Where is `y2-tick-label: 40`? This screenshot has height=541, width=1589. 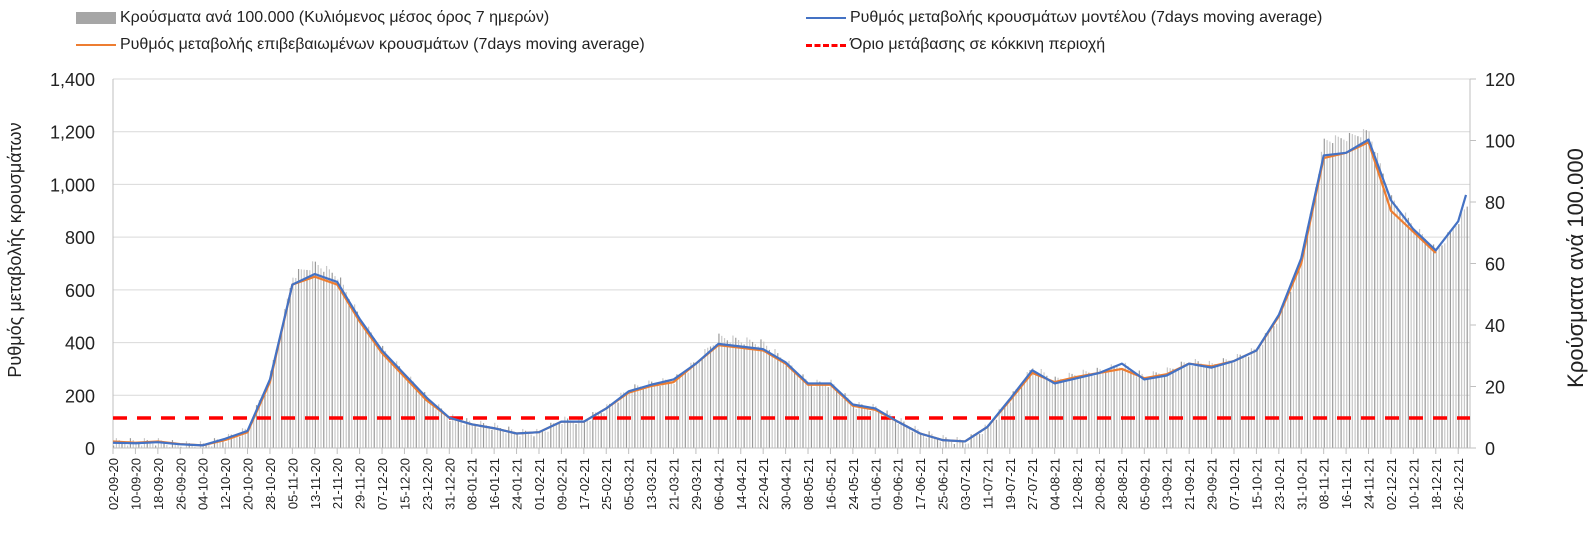 y2-tick-label: 40 is located at coordinates (1495, 326).